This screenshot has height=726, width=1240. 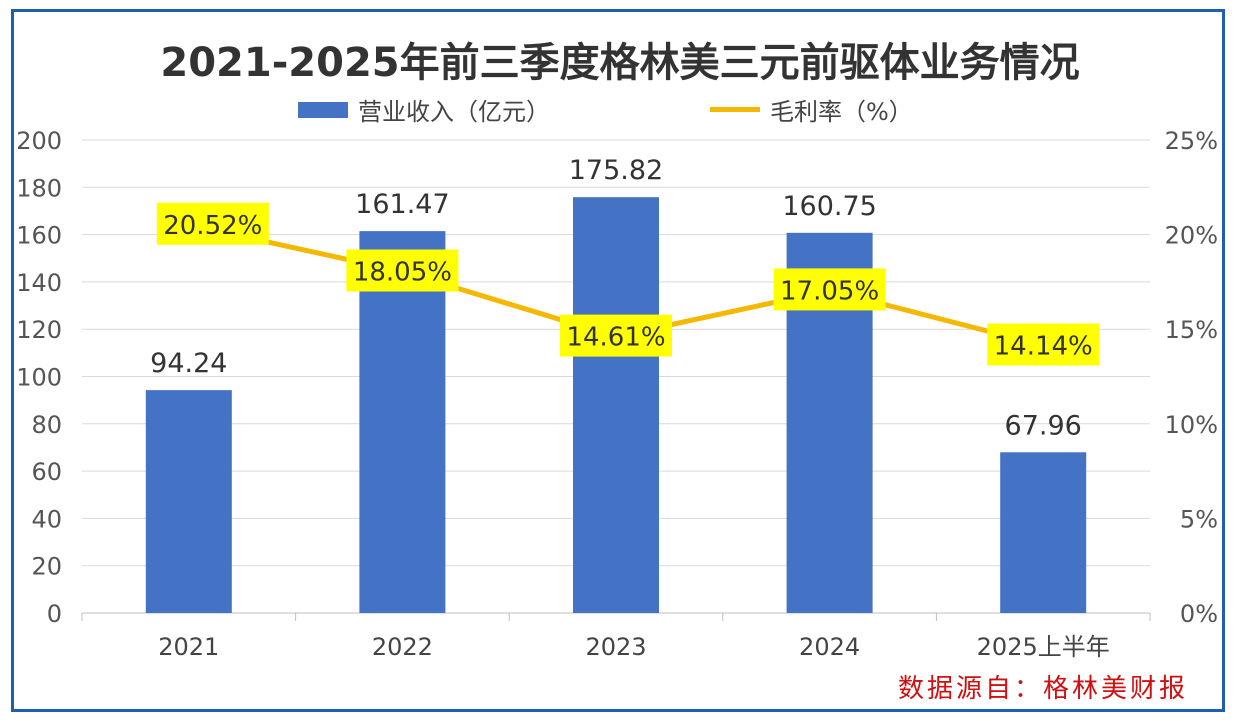 I want to click on line-data-label: 20.52%, so click(x=212, y=226).